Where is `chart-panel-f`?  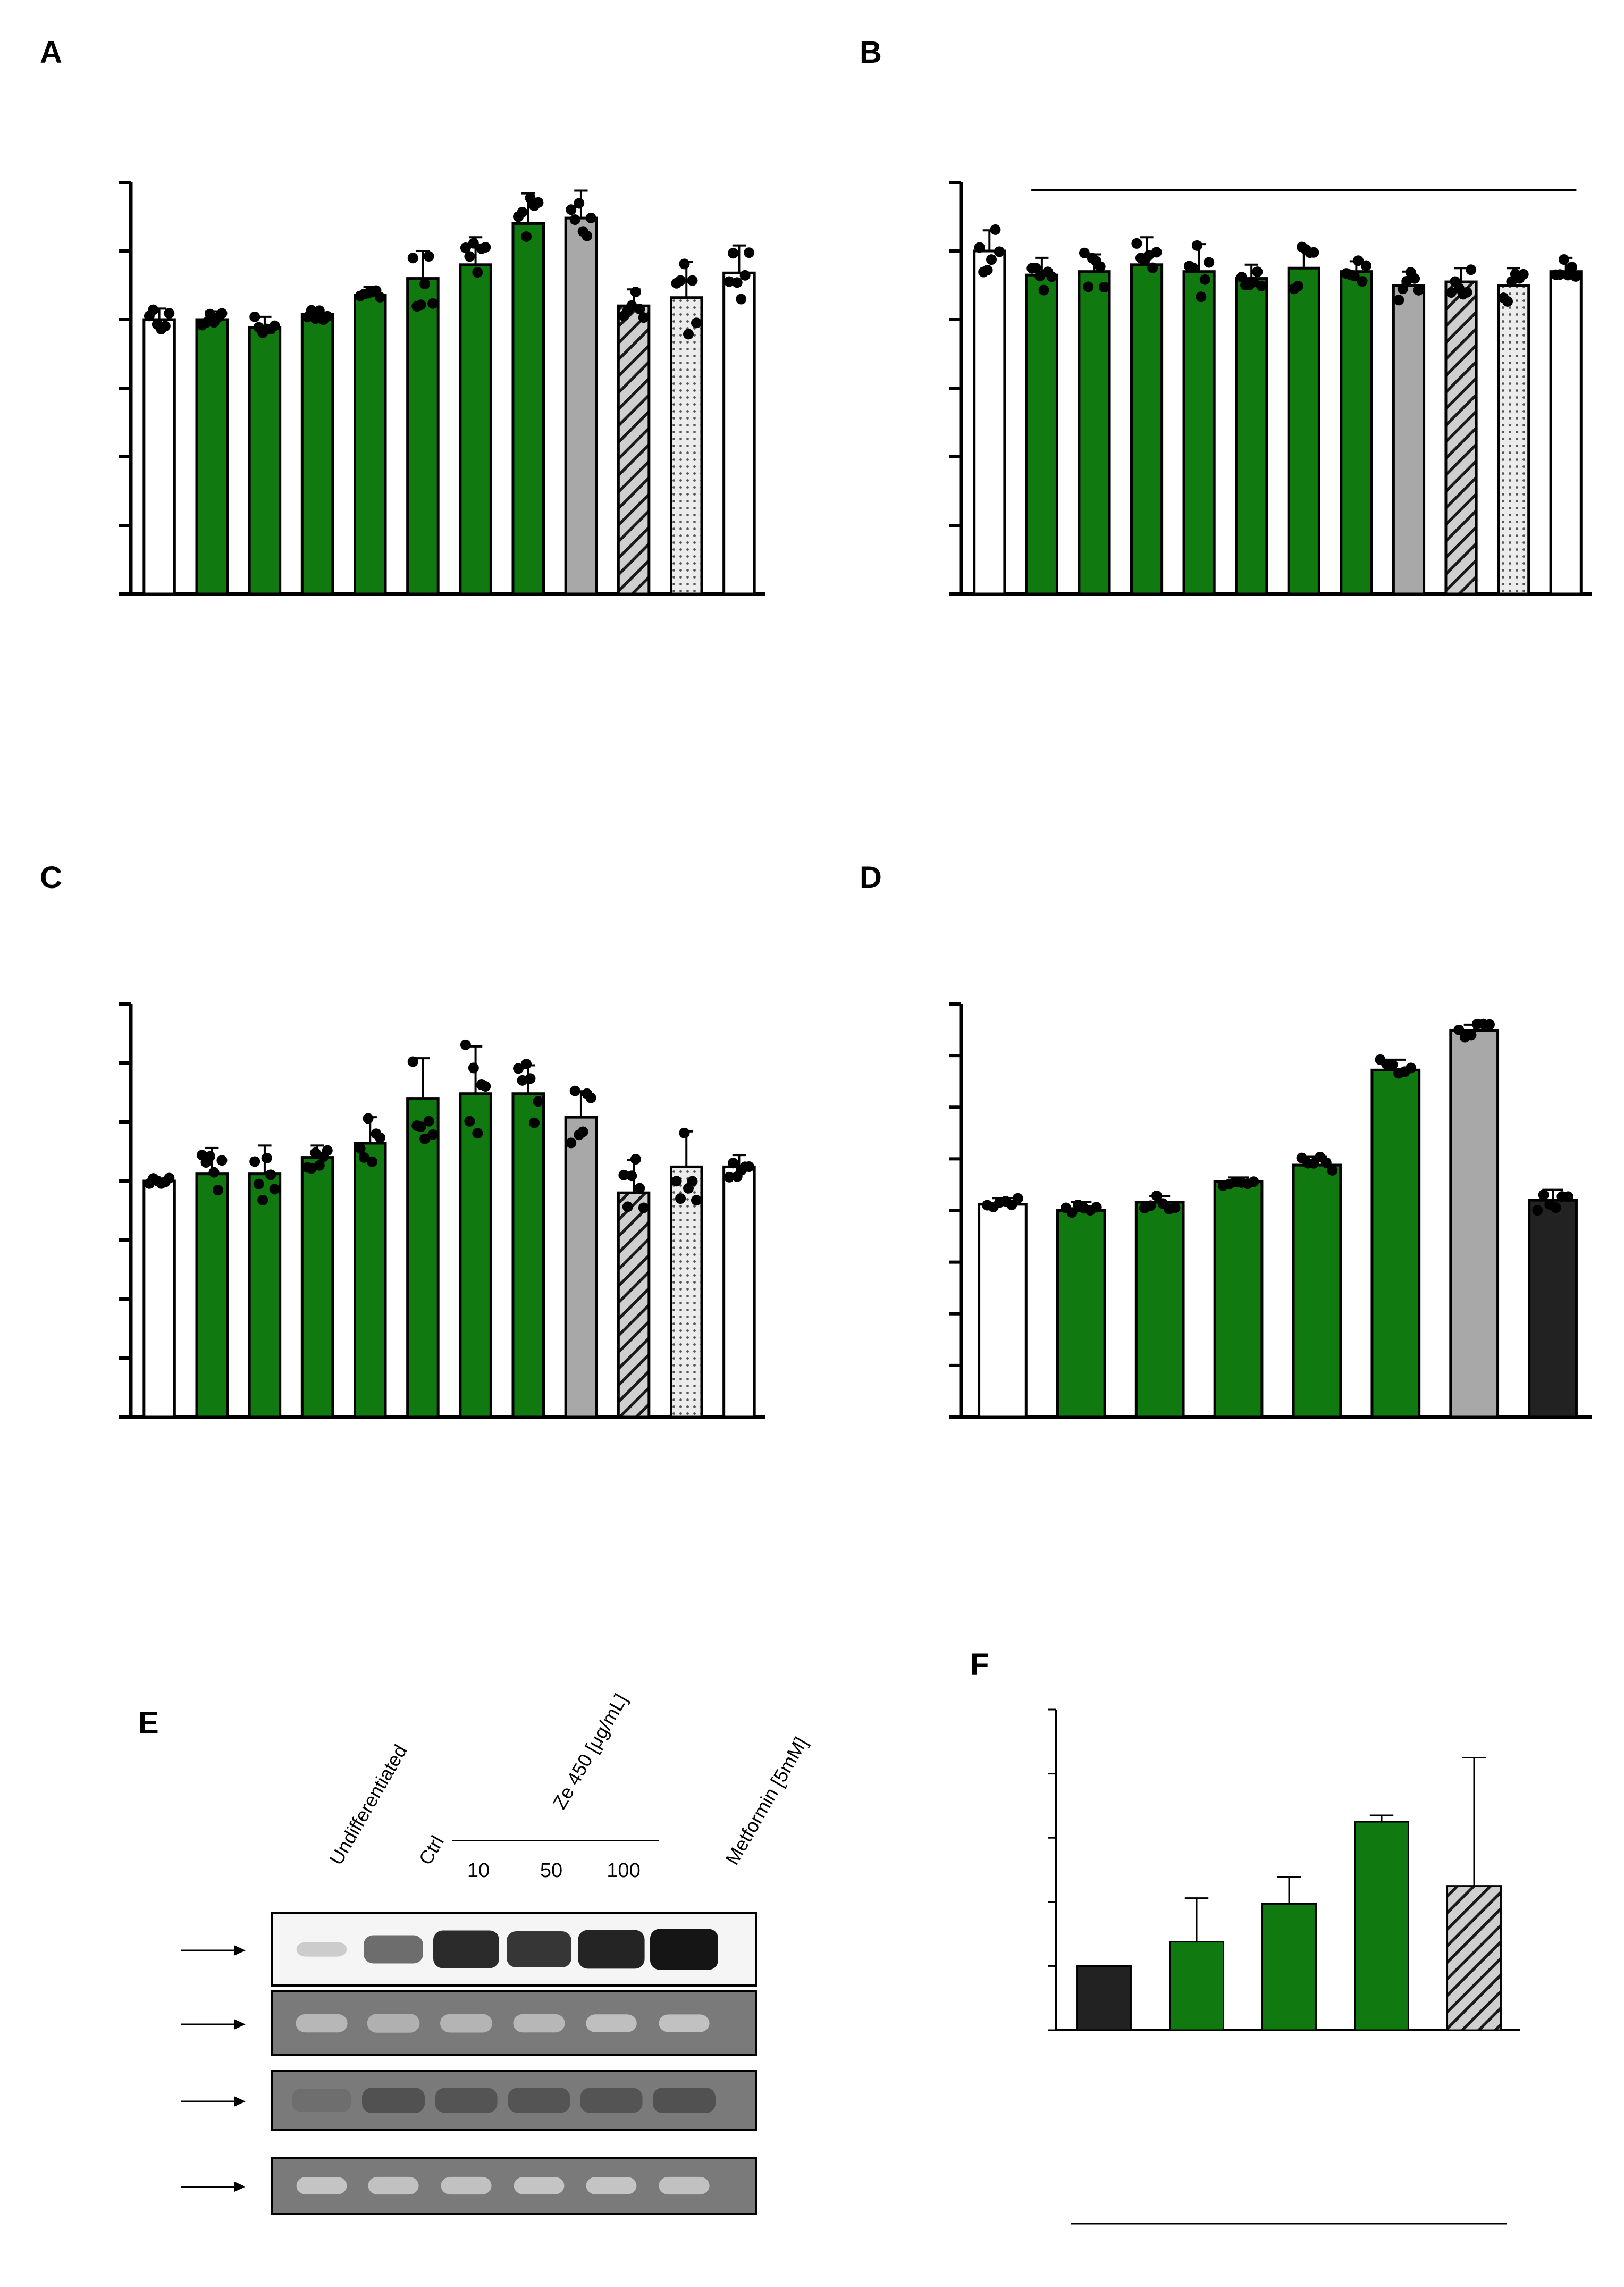
chart-panel-f is located at coordinates (1284, 1967).